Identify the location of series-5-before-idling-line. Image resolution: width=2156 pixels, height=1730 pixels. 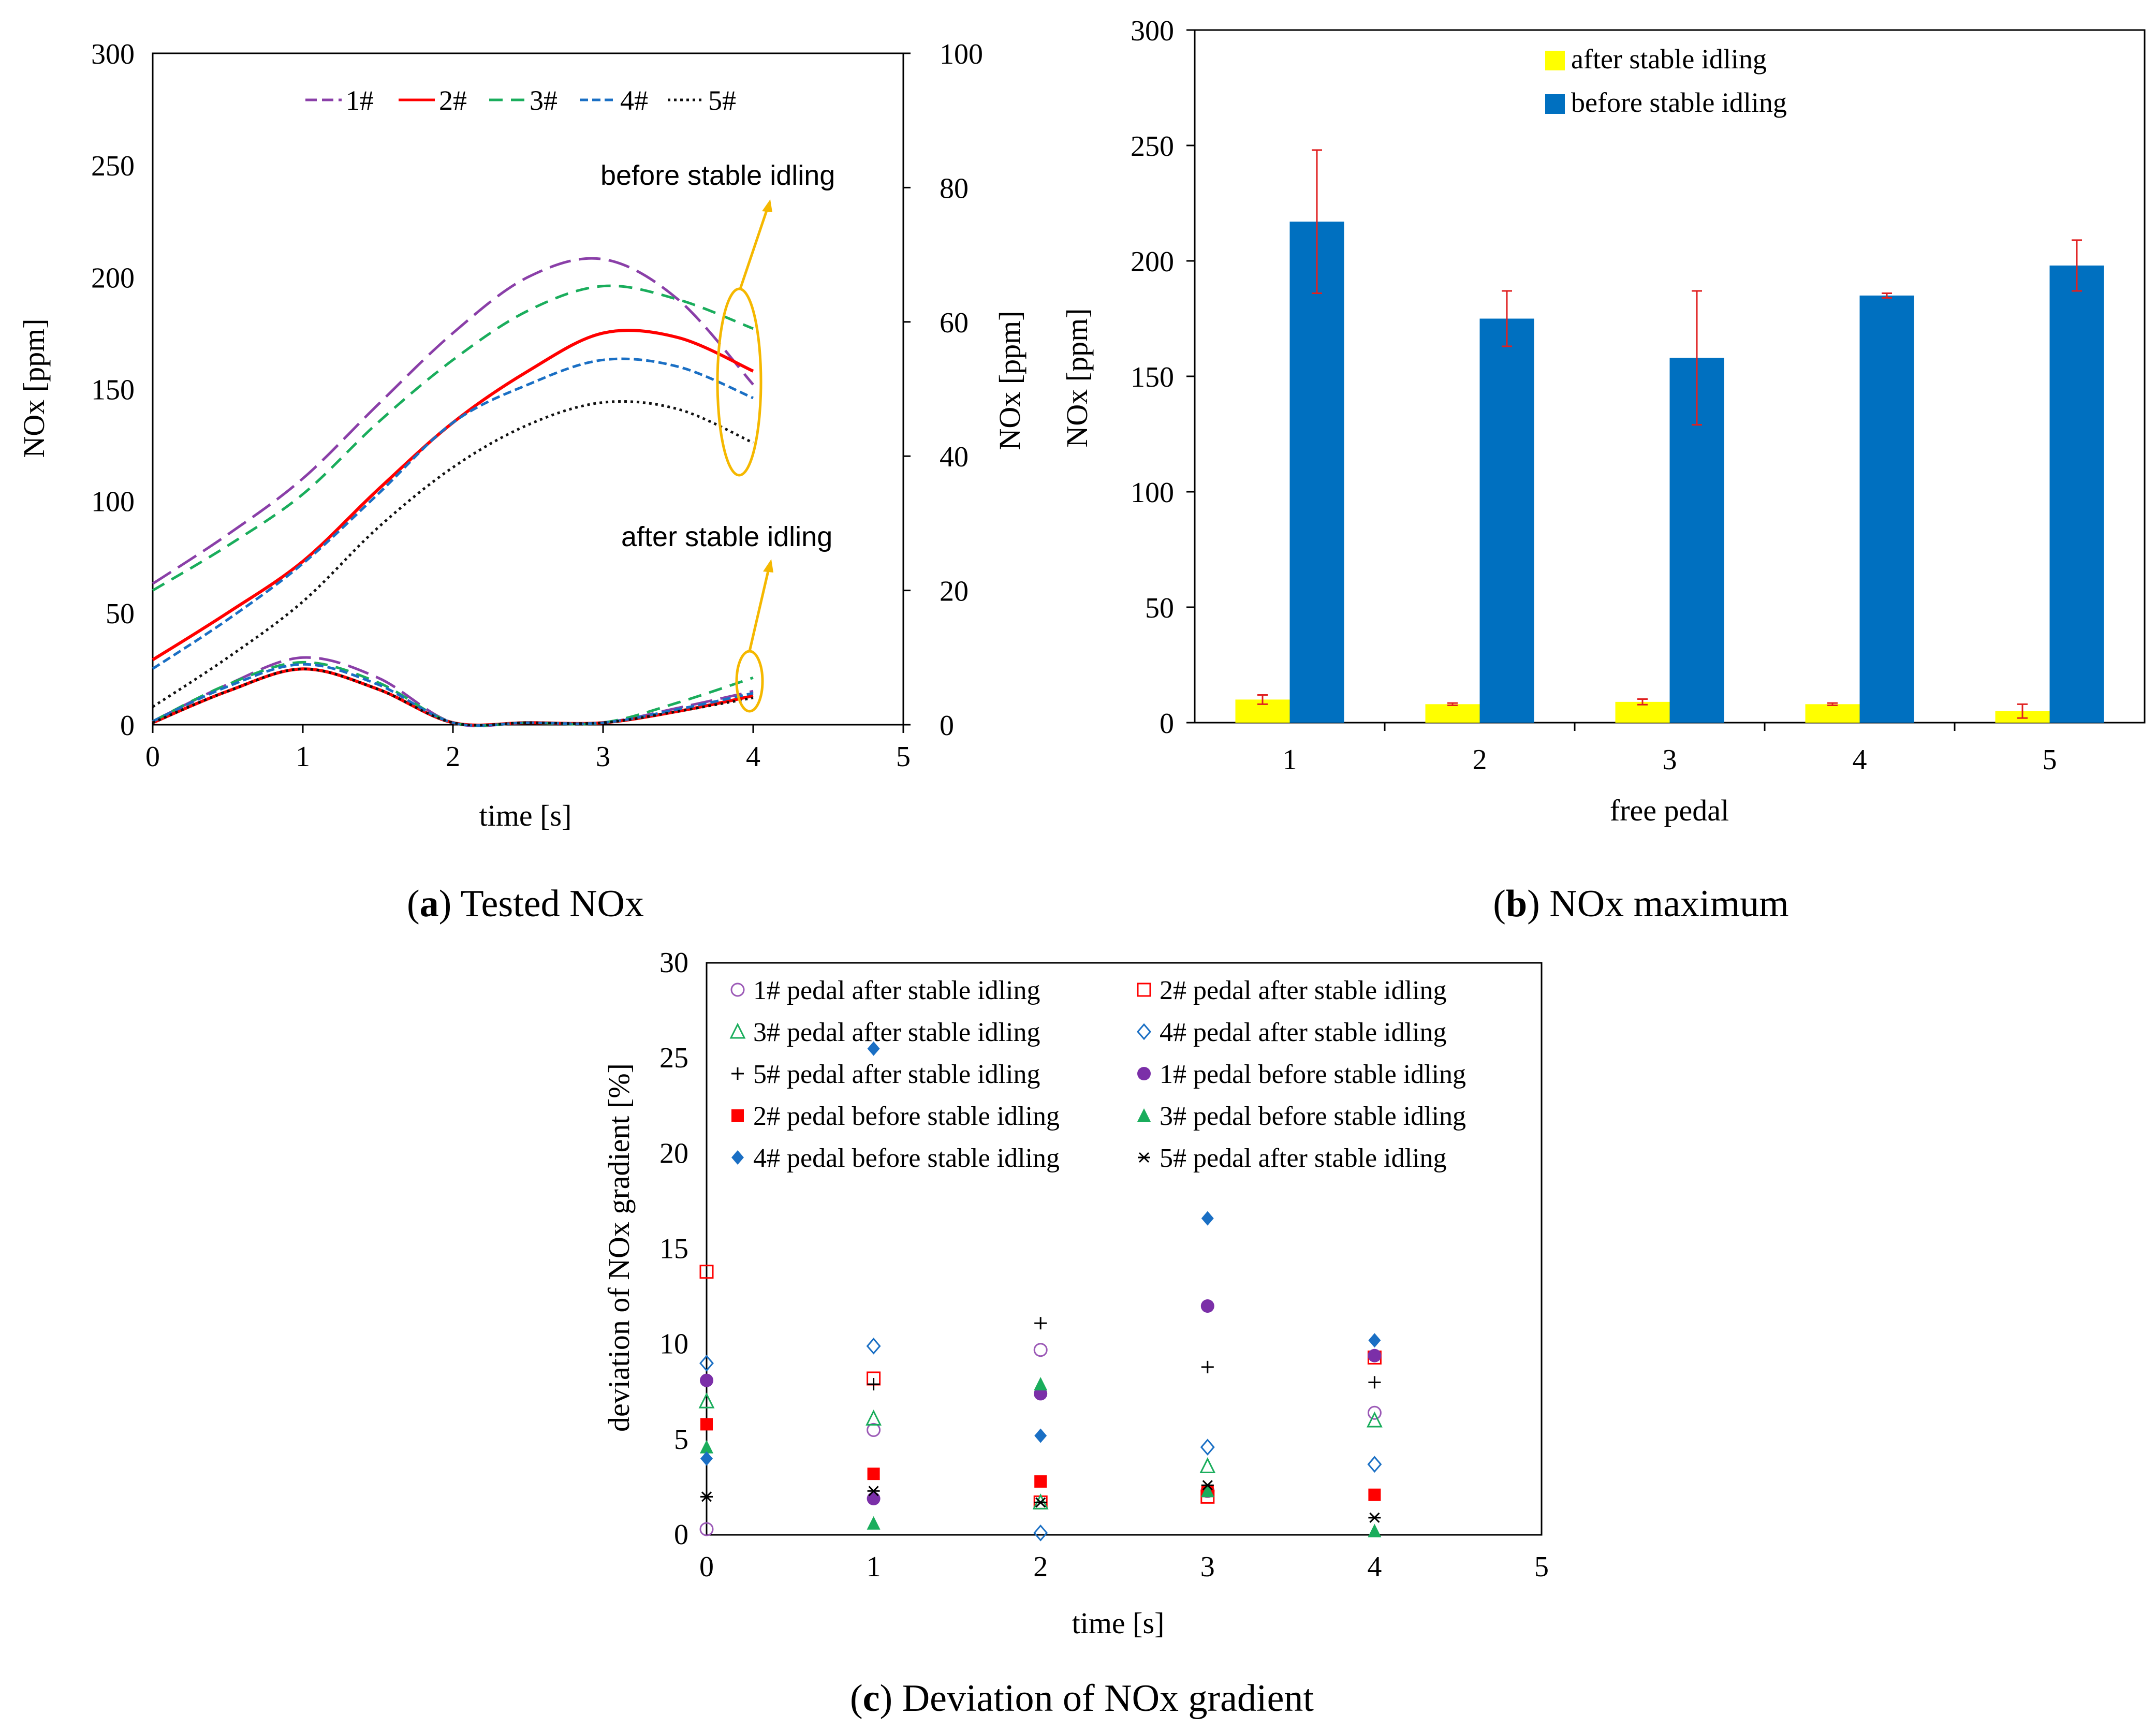
(453, 554).